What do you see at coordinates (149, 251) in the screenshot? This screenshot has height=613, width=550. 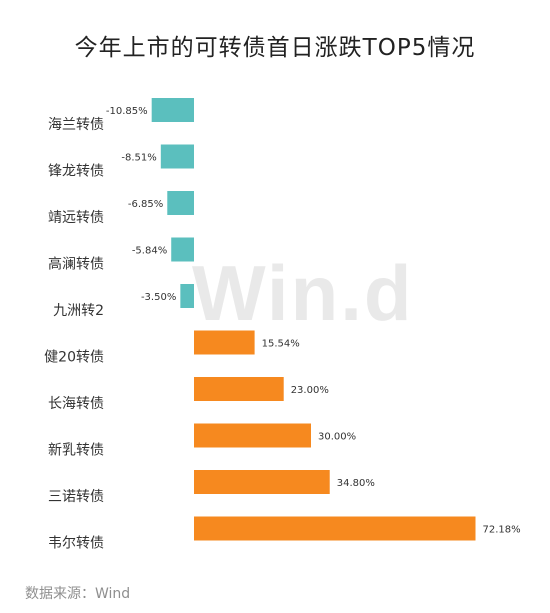 I see `value-label: -5.84%` at bounding box center [149, 251].